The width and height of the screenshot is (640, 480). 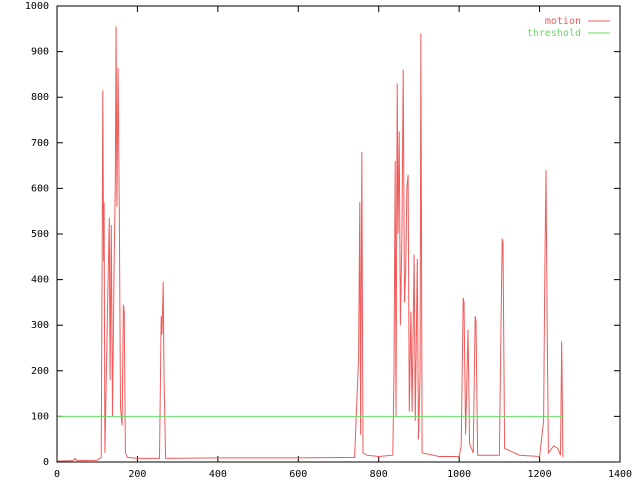 What do you see at coordinates (218, 474) in the screenshot?
I see `x-tick-label: 400` at bounding box center [218, 474].